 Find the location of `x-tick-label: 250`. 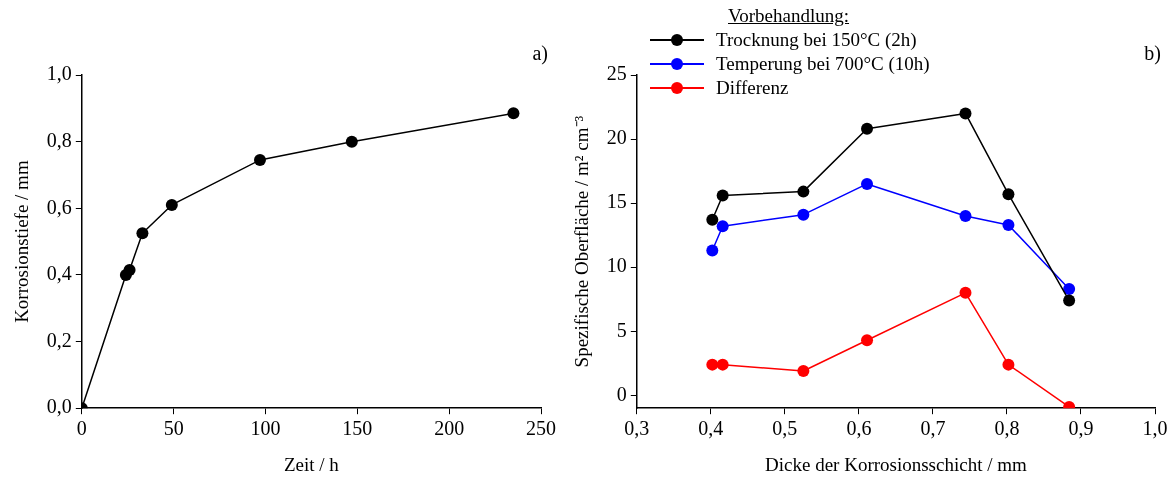

x-tick-label: 250 is located at coordinates (541, 428).